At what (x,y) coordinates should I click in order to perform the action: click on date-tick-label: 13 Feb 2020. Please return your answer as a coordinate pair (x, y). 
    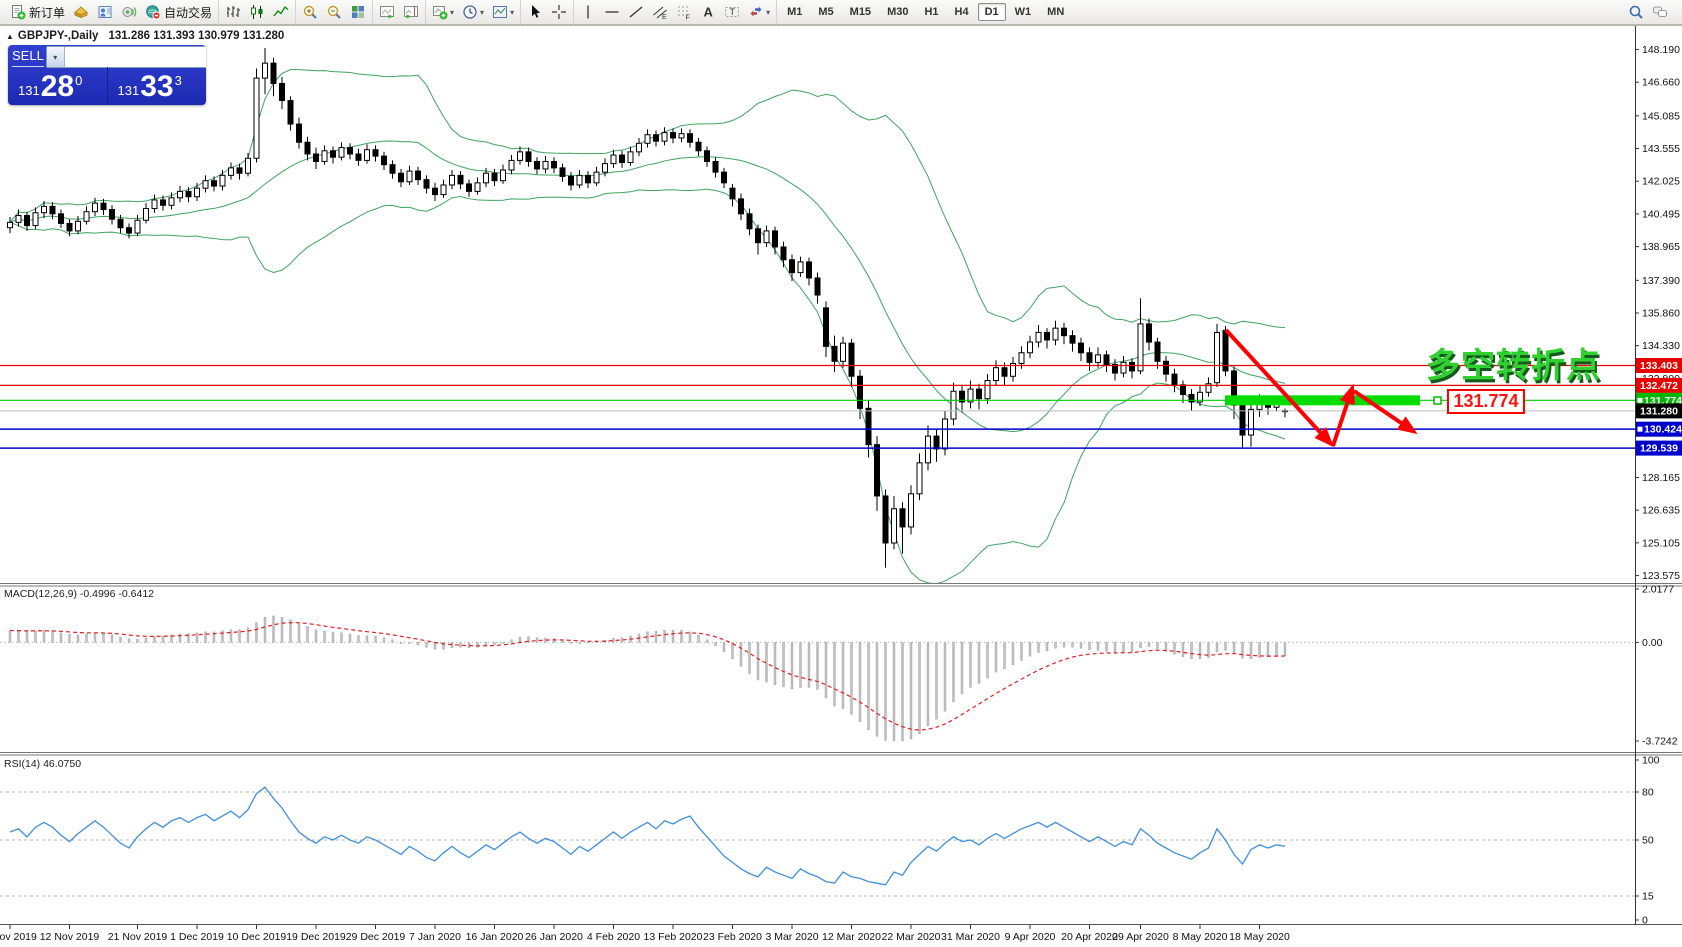
    Looking at the image, I should click on (673, 937).